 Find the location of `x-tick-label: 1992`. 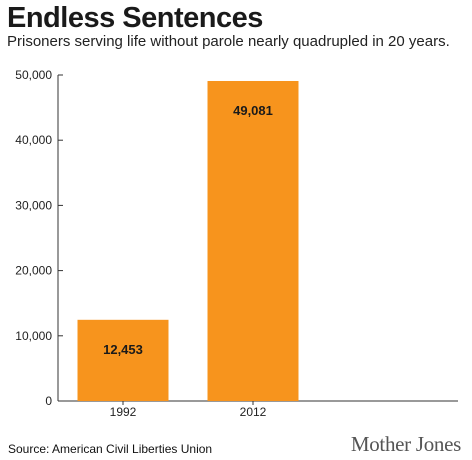

x-tick-label: 1992 is located at coordinates (123, 412).